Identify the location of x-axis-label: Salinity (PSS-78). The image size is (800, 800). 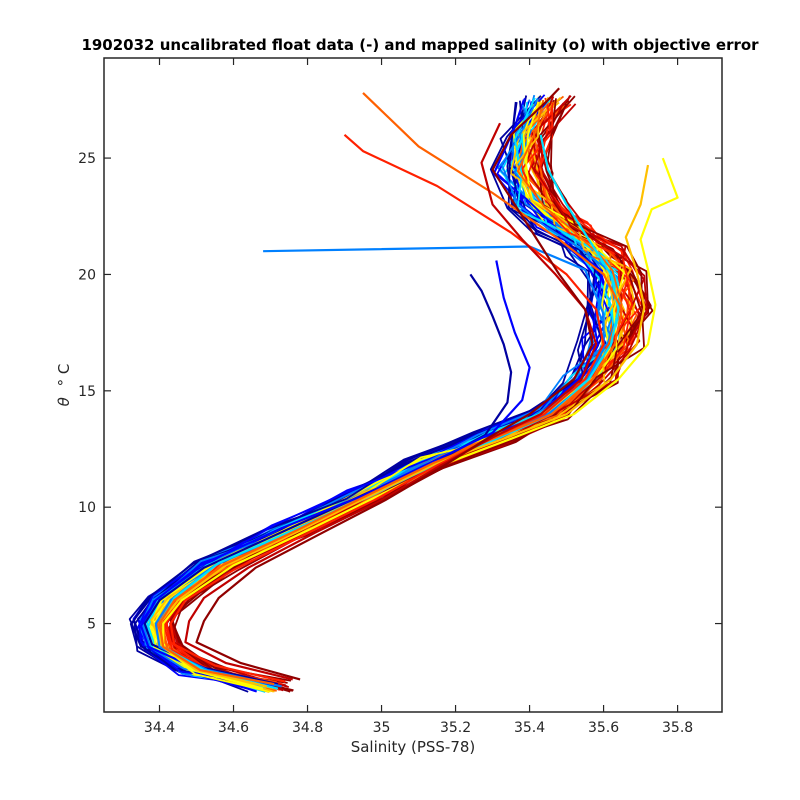
(413, 747).